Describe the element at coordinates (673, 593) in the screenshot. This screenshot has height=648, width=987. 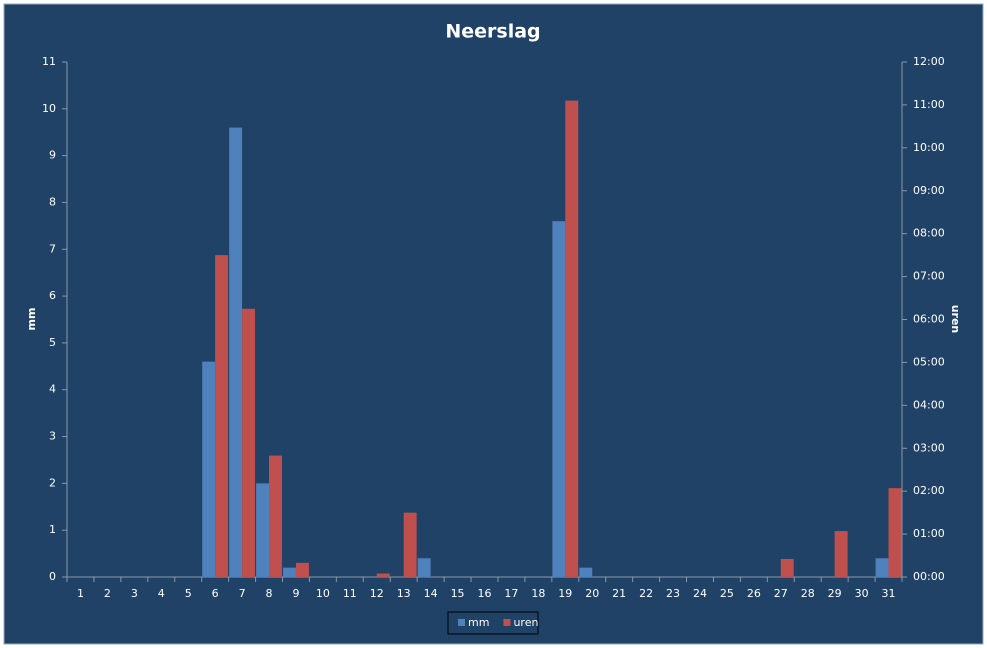
I see `x-tick-label: 23` at that location.